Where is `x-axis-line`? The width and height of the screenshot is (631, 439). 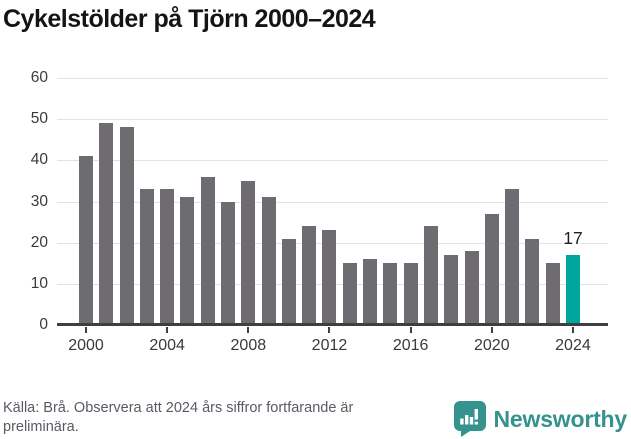
x-axis-line is located at coordinates (332, 324).